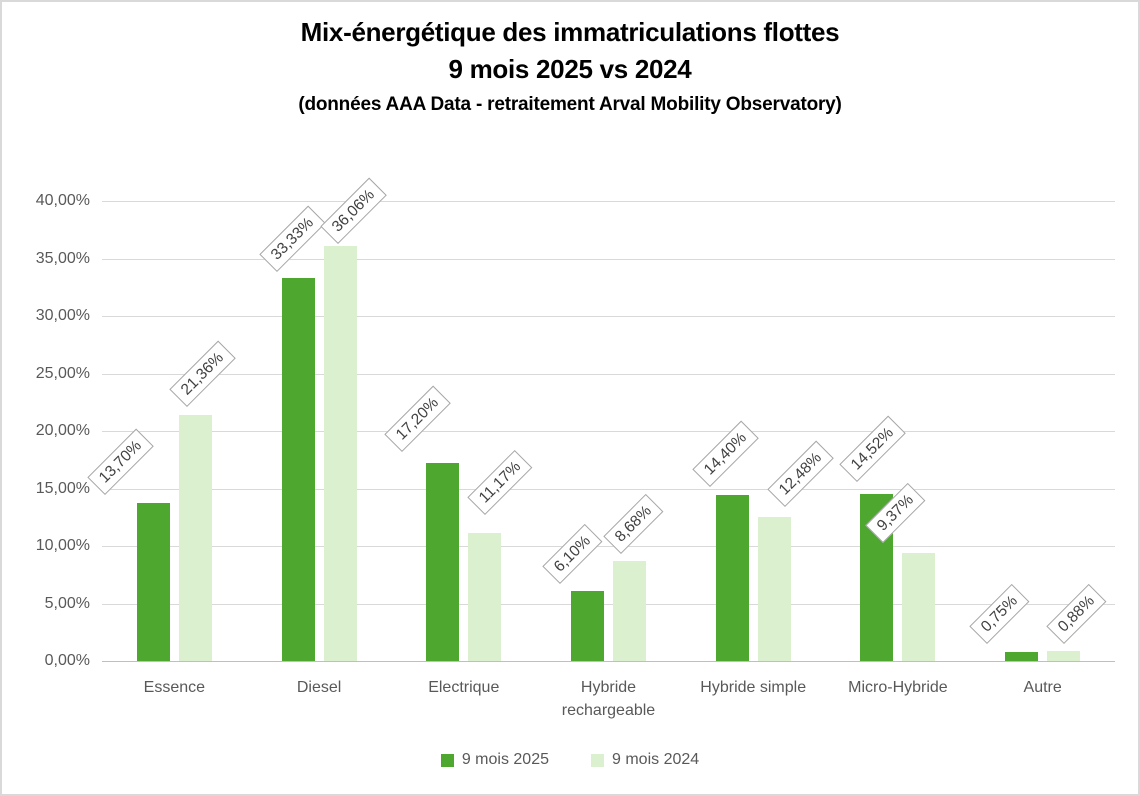 The width and height of the screenshot is (1140, 796). Describe the element at coordinates (608, 661) in the screenshot. I see `x-axis-line` at that location.